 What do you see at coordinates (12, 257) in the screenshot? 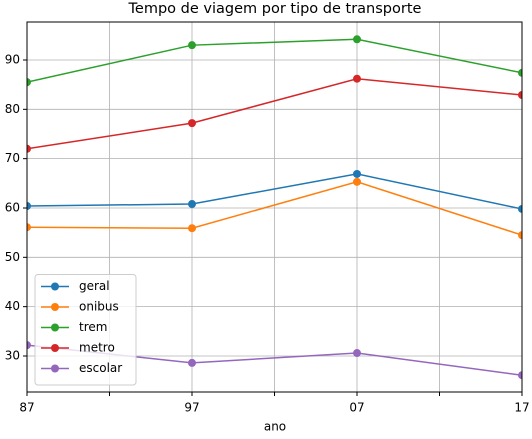
I see `y-tick-label: 50` at bounding box center [12, 257].